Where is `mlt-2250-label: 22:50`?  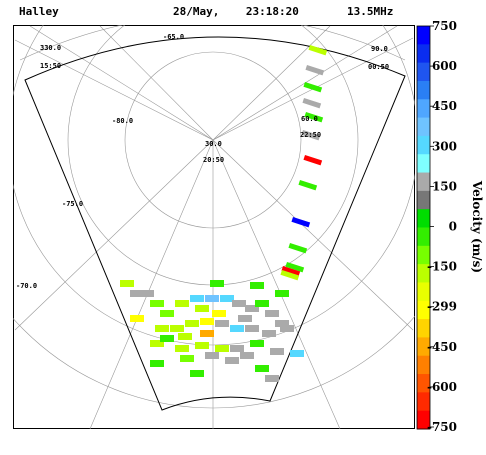 mlt-2250-label: 22:50 is located at coordinates (310, 135).